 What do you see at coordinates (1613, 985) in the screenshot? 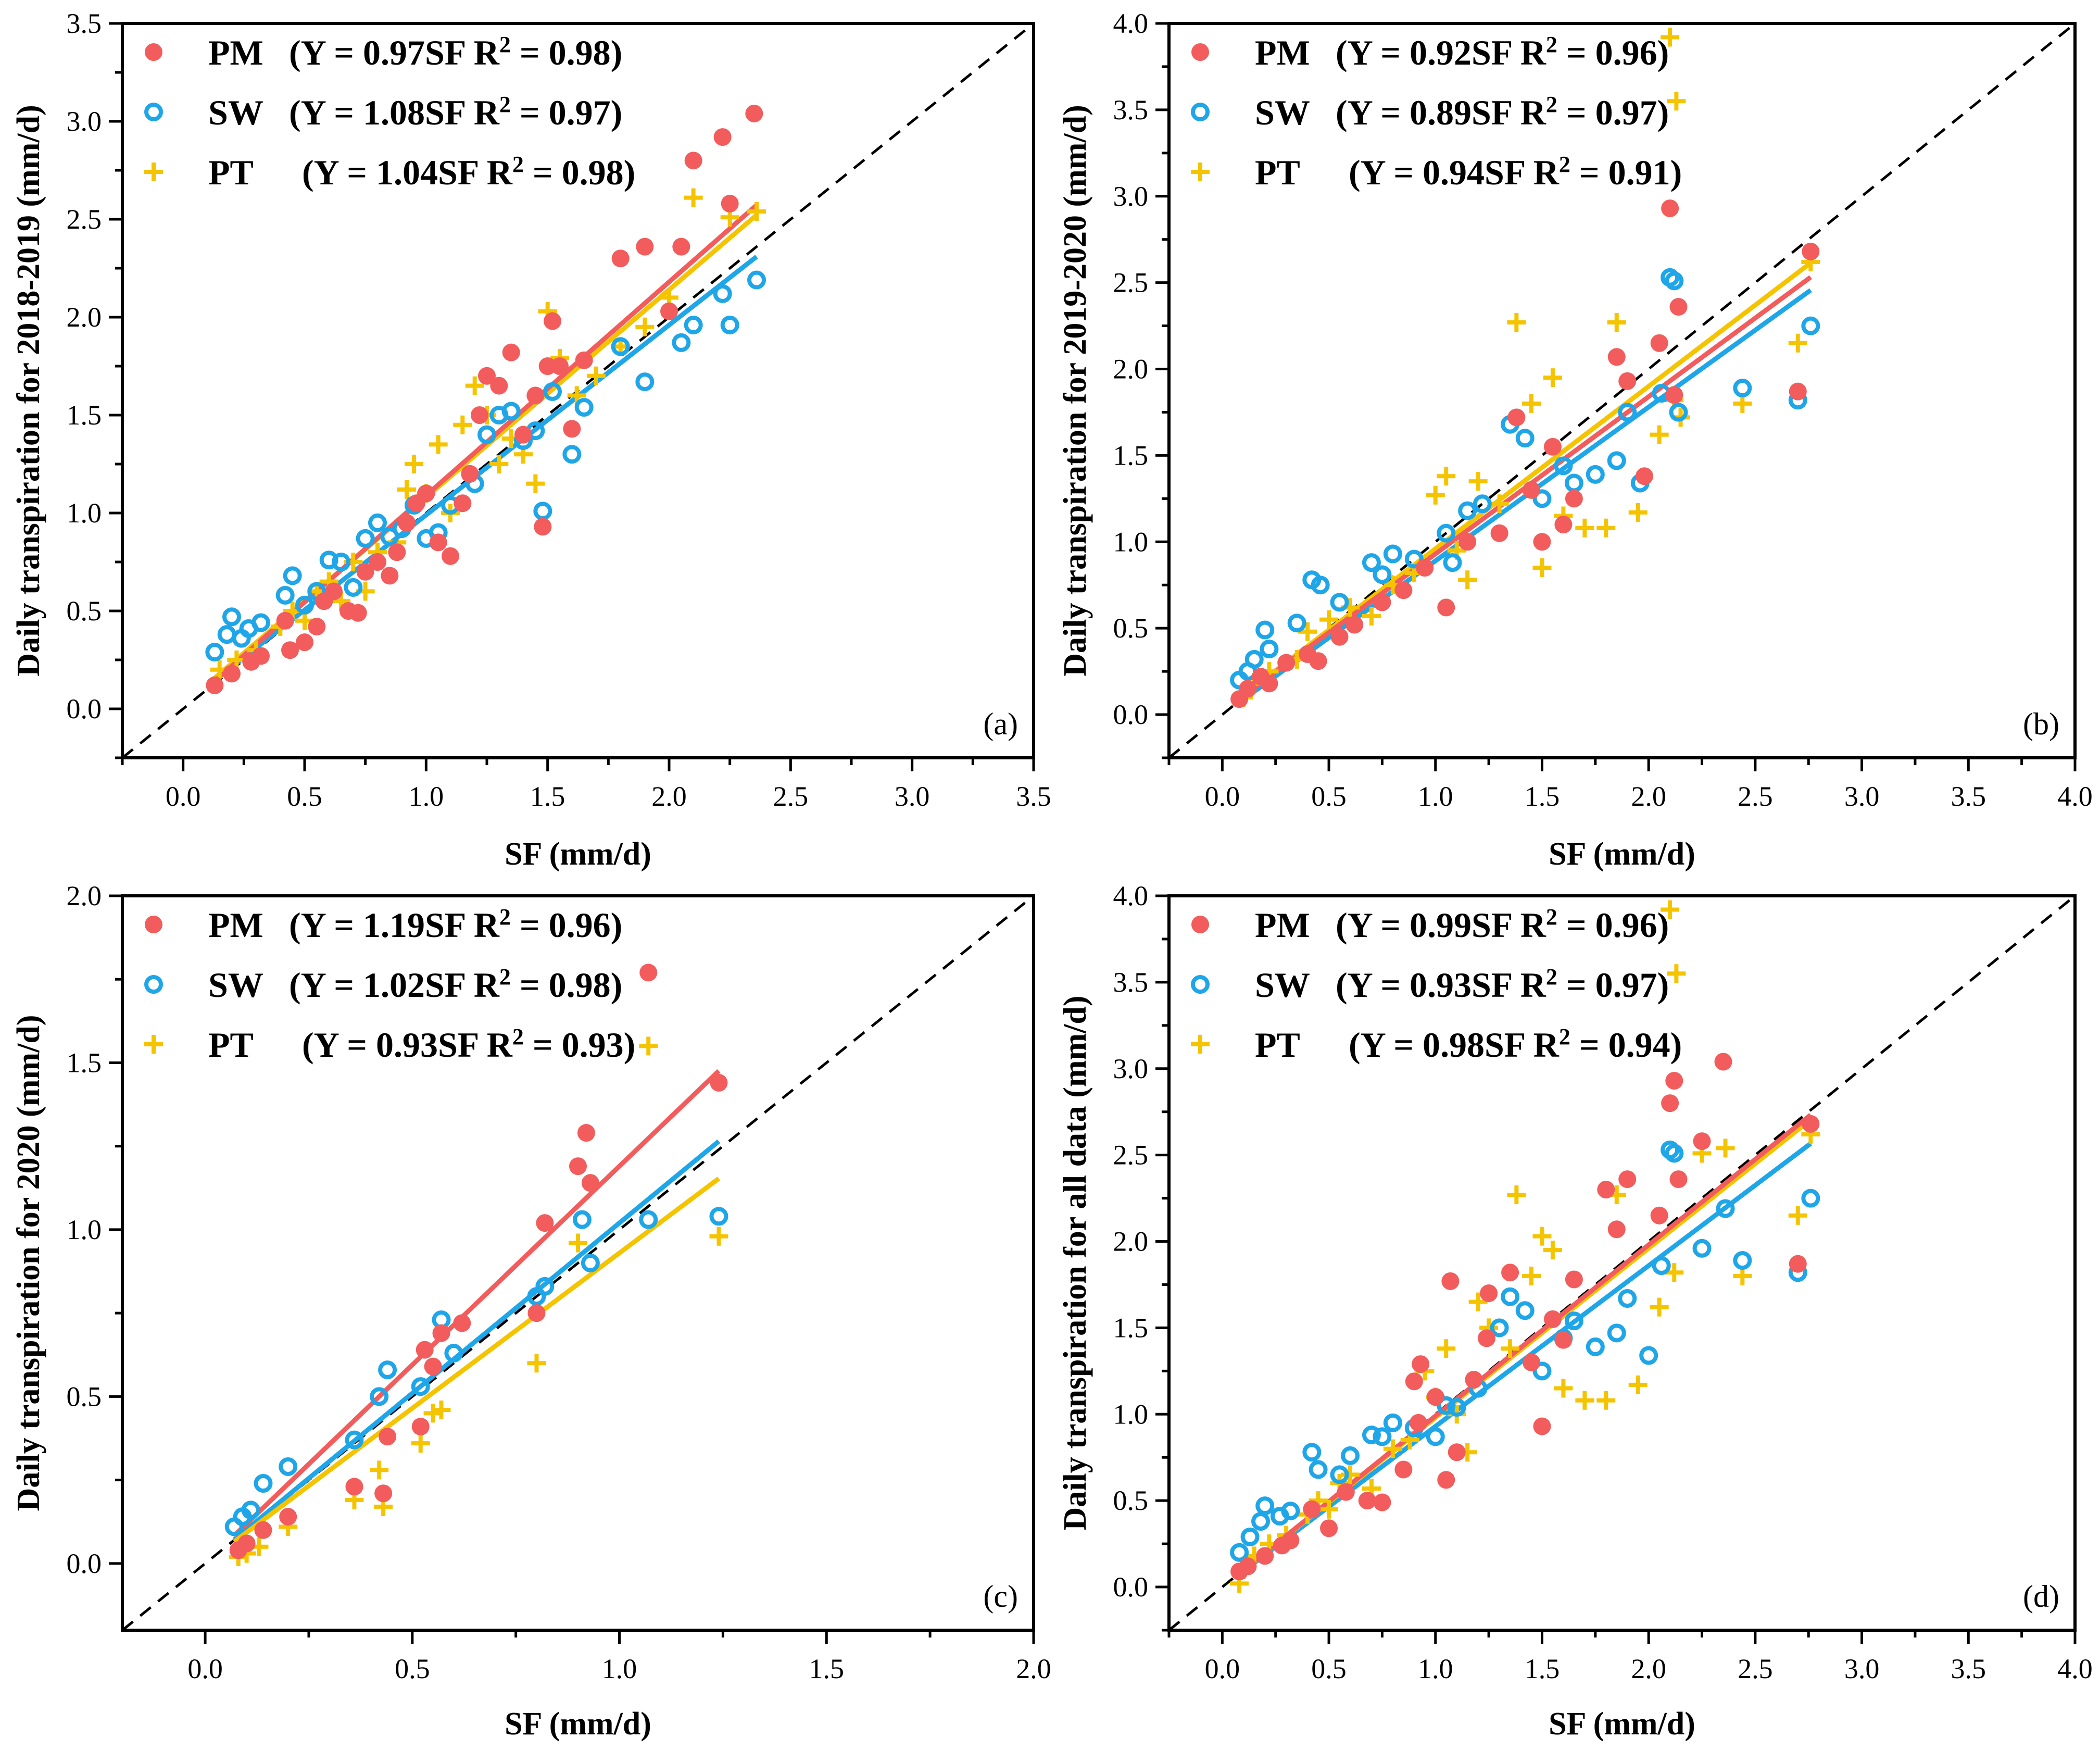
I see `legend-r2-value: = 0.97)` at bounding box center [1613, 985].